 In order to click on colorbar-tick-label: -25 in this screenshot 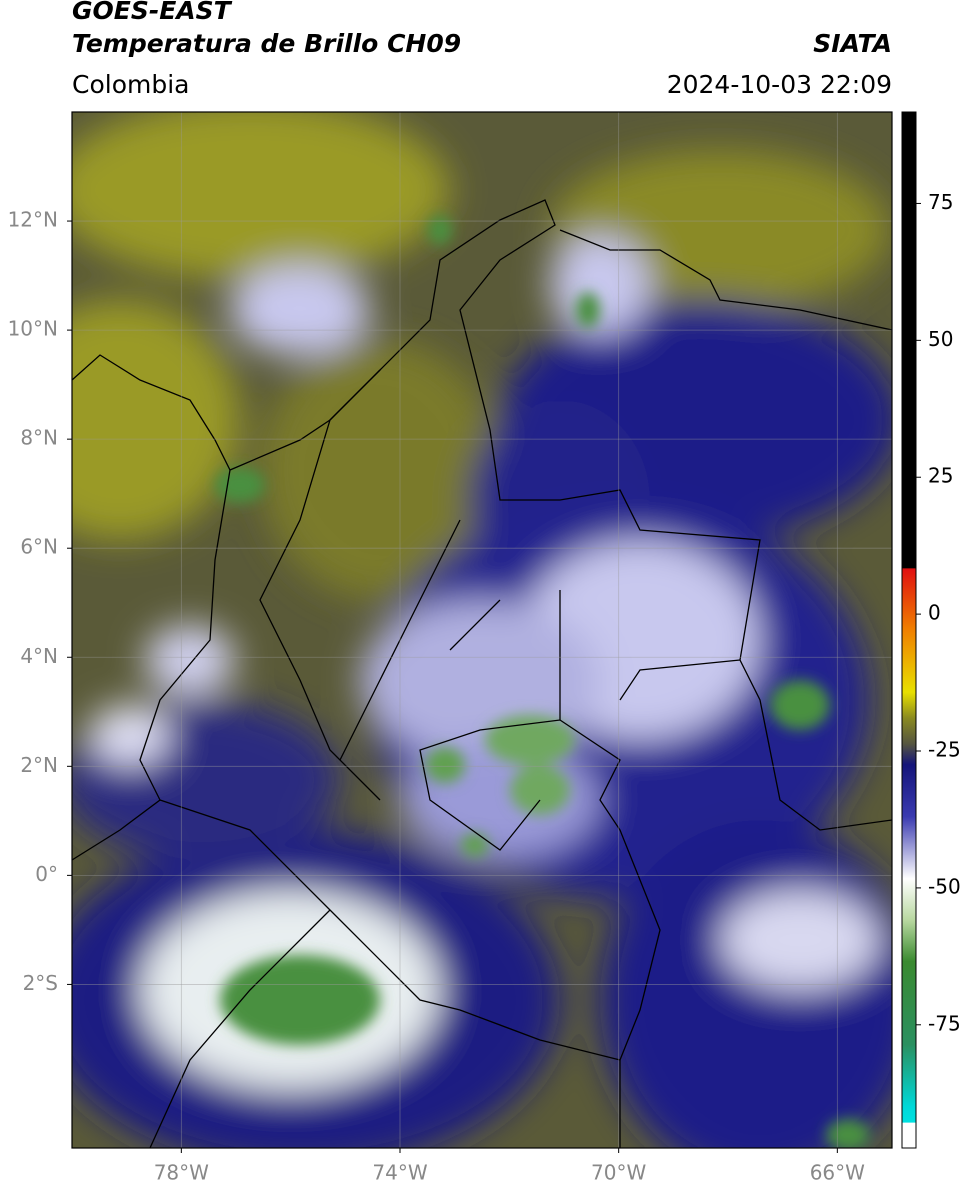, I will do `click(944, 750)`.